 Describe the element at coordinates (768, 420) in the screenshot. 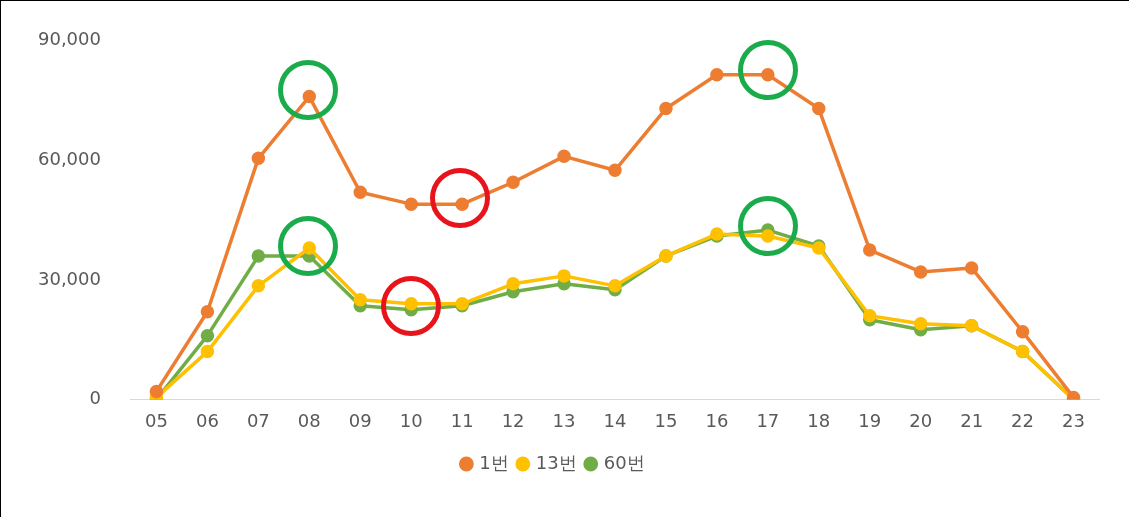

I see `x-tick-label: 17` at that location.